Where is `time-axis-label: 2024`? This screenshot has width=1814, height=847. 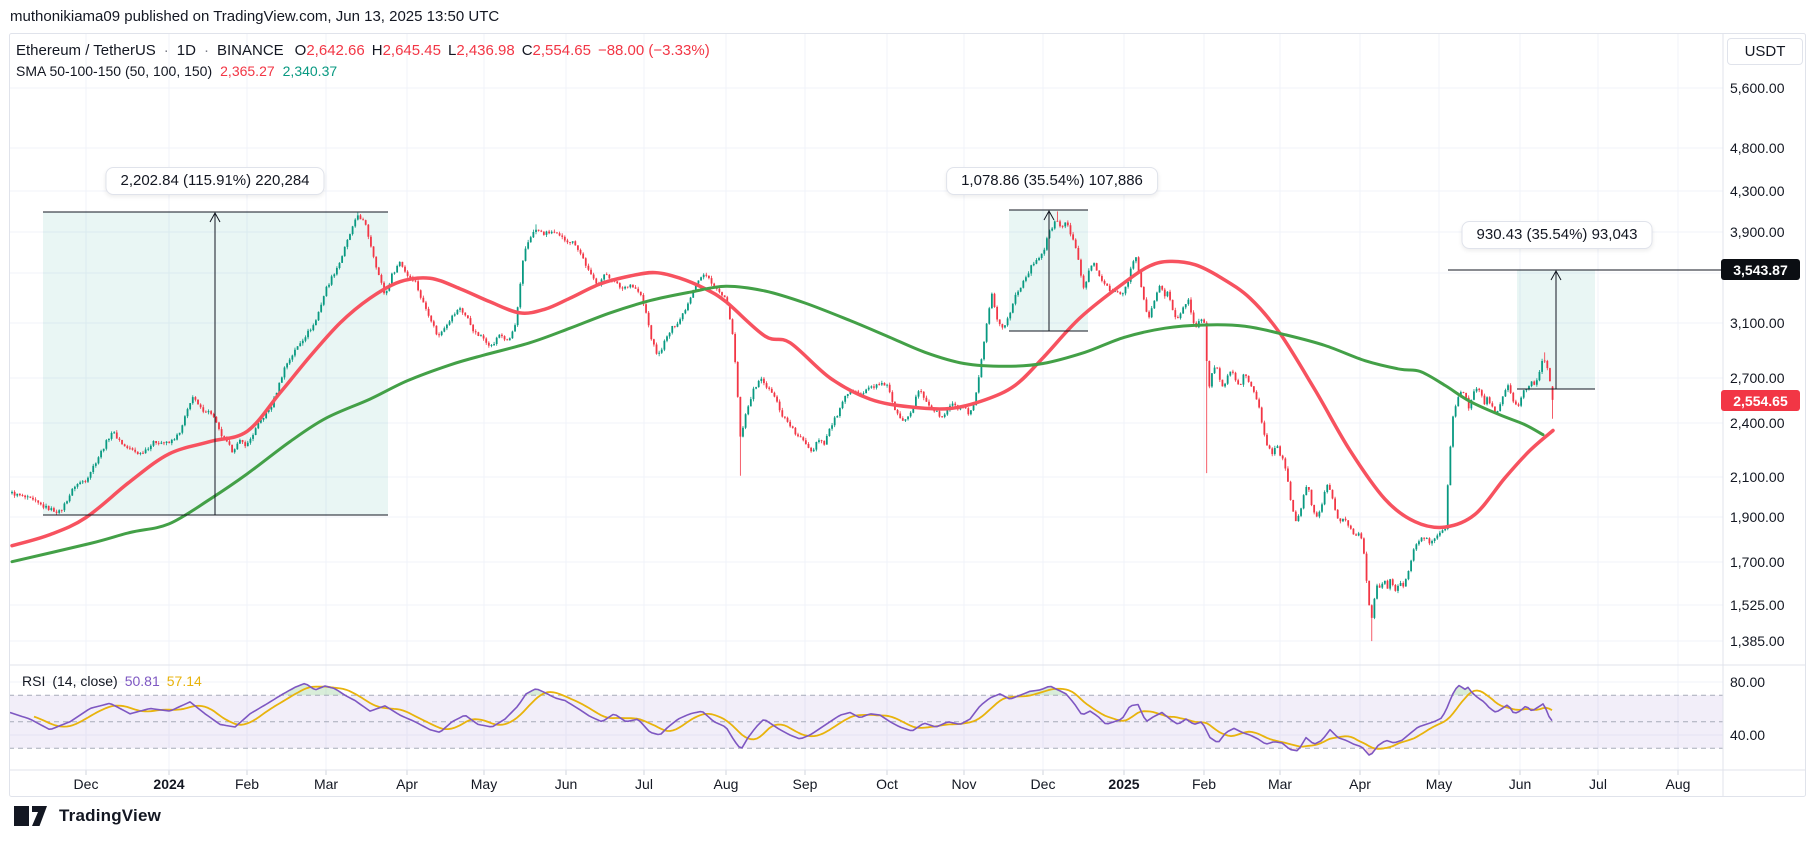
time-axis-label: 2024 is located at coordinates (169, 784).